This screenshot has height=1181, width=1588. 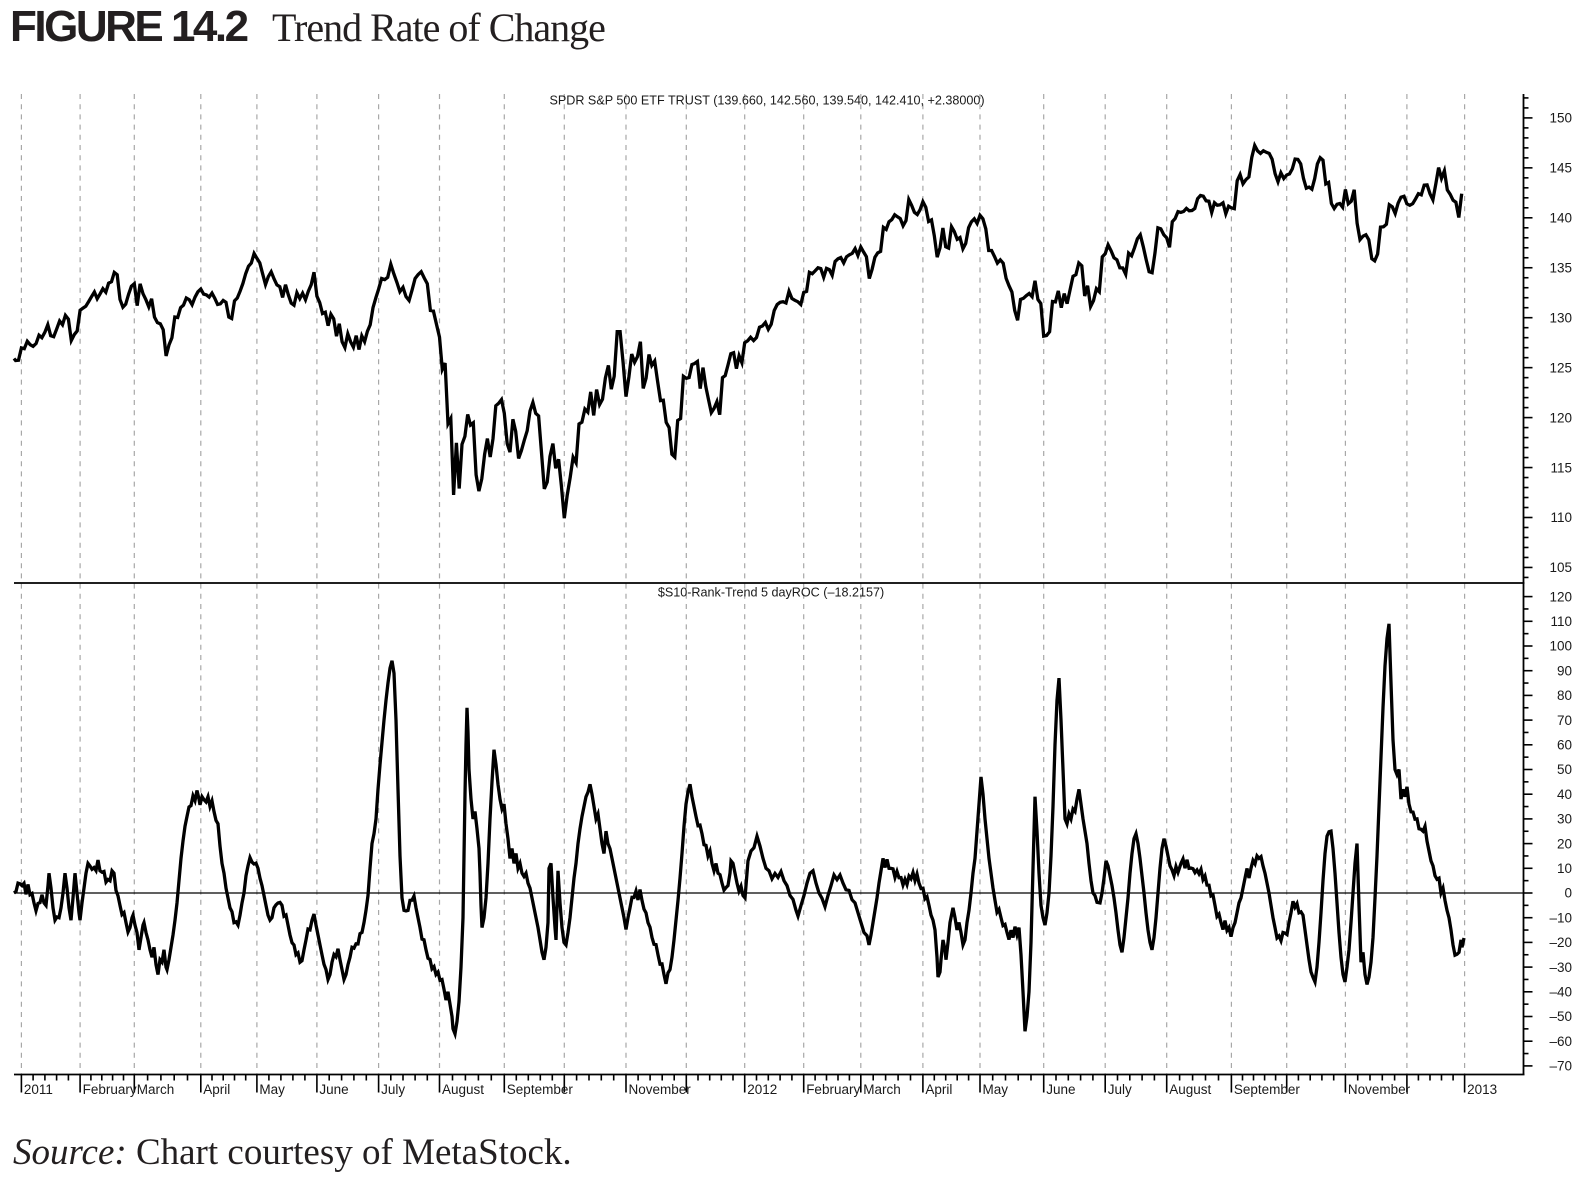 I want to click on svg-text: 130, so click(x=1560, y=317).